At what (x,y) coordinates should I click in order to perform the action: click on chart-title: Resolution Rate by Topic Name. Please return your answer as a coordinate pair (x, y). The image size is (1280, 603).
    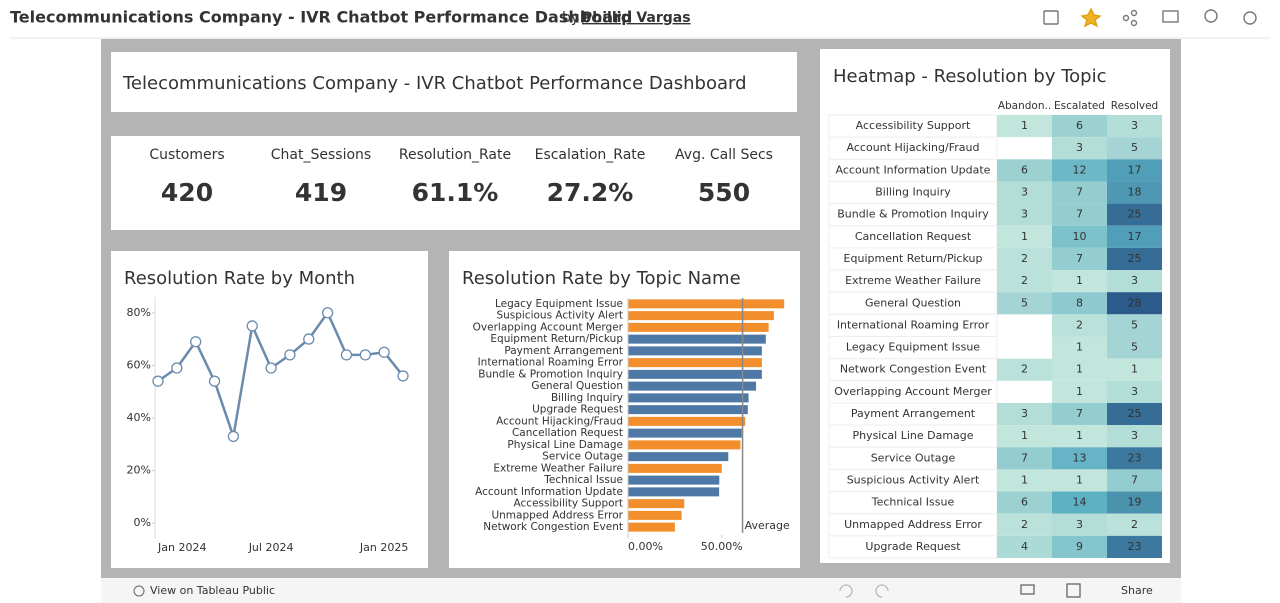
    Looking at the image, I should click on (601, 278).